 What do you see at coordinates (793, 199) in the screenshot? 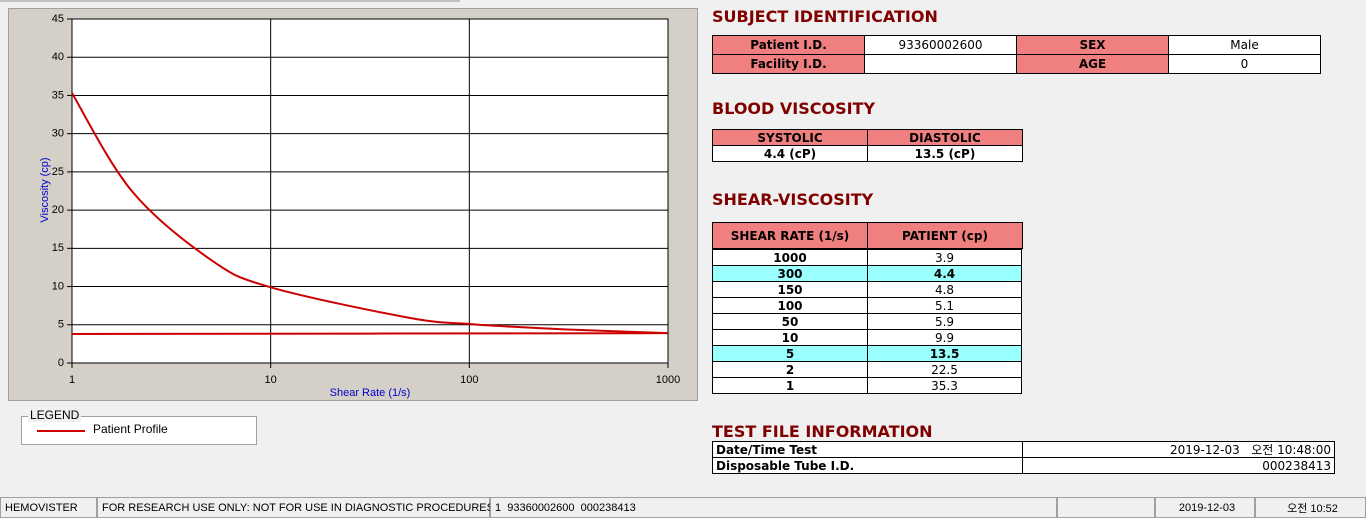
I see `section-title: SHEAR-VISCOSITY` at bounding box center [793, 199].